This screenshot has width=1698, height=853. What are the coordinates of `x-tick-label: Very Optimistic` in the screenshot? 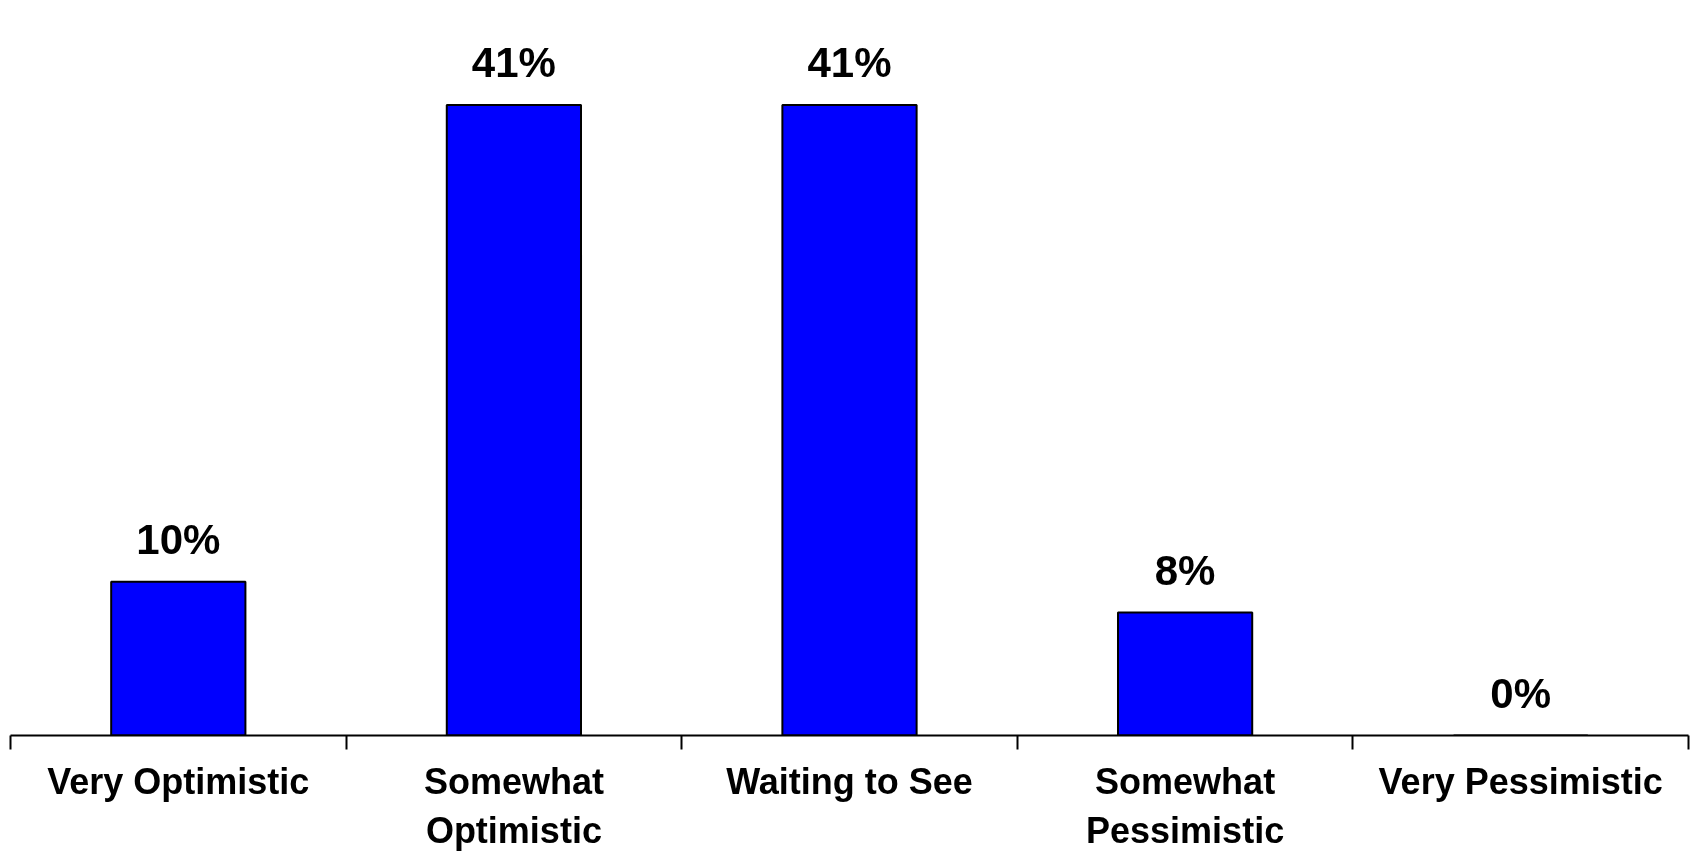 It's located at (178, 781).